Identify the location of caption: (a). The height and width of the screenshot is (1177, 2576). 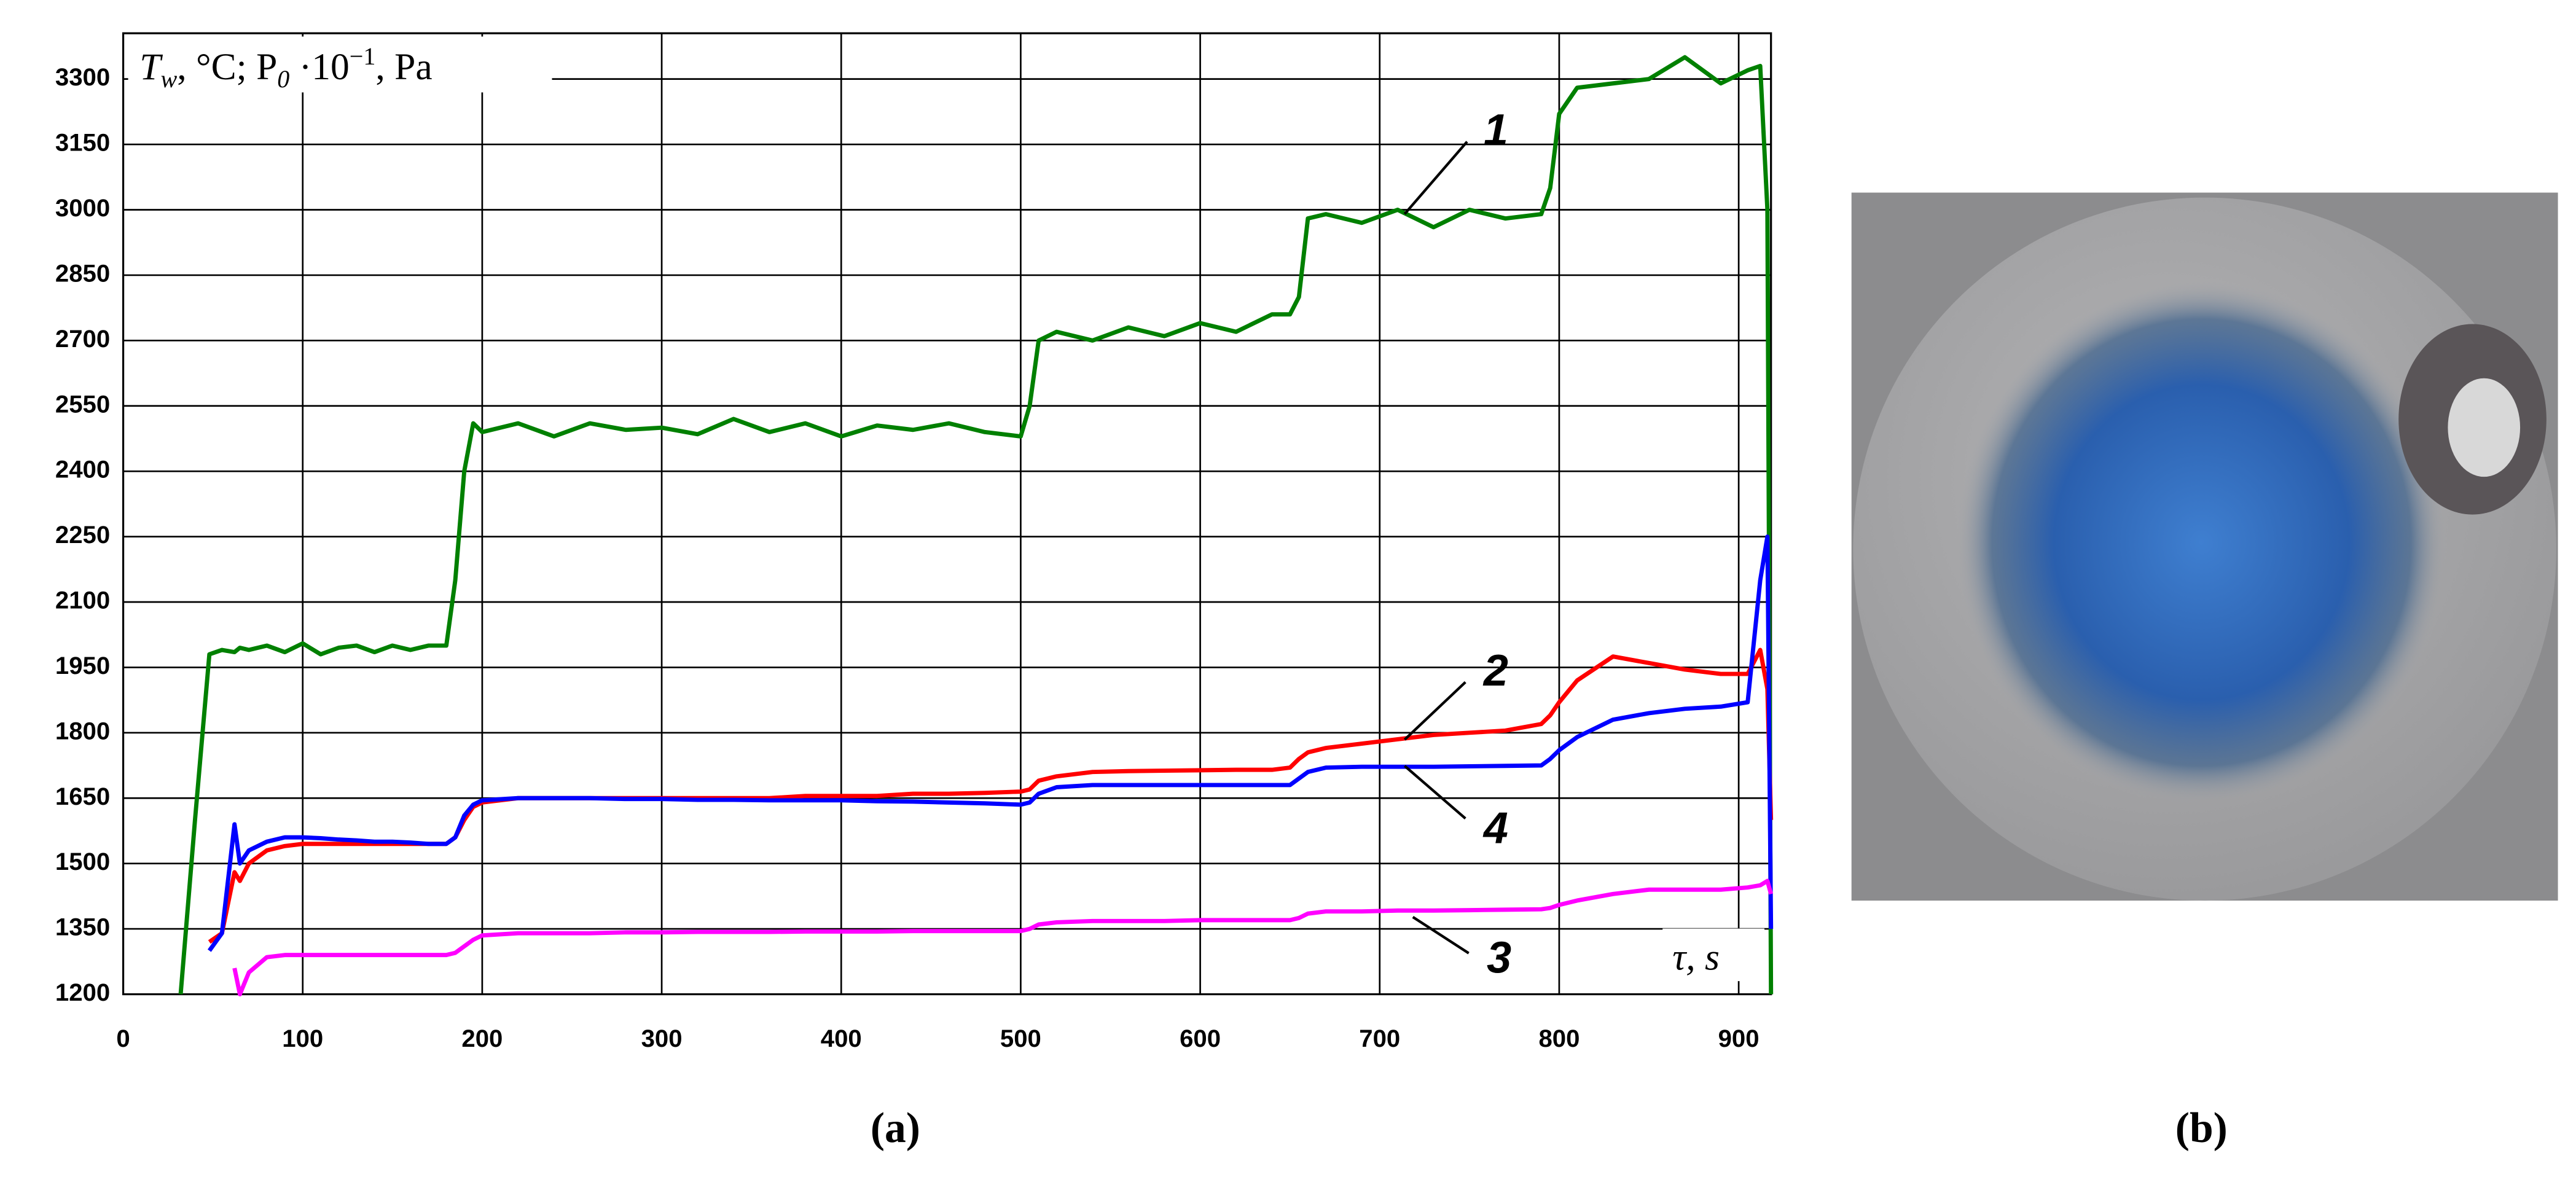
(895, 1128).